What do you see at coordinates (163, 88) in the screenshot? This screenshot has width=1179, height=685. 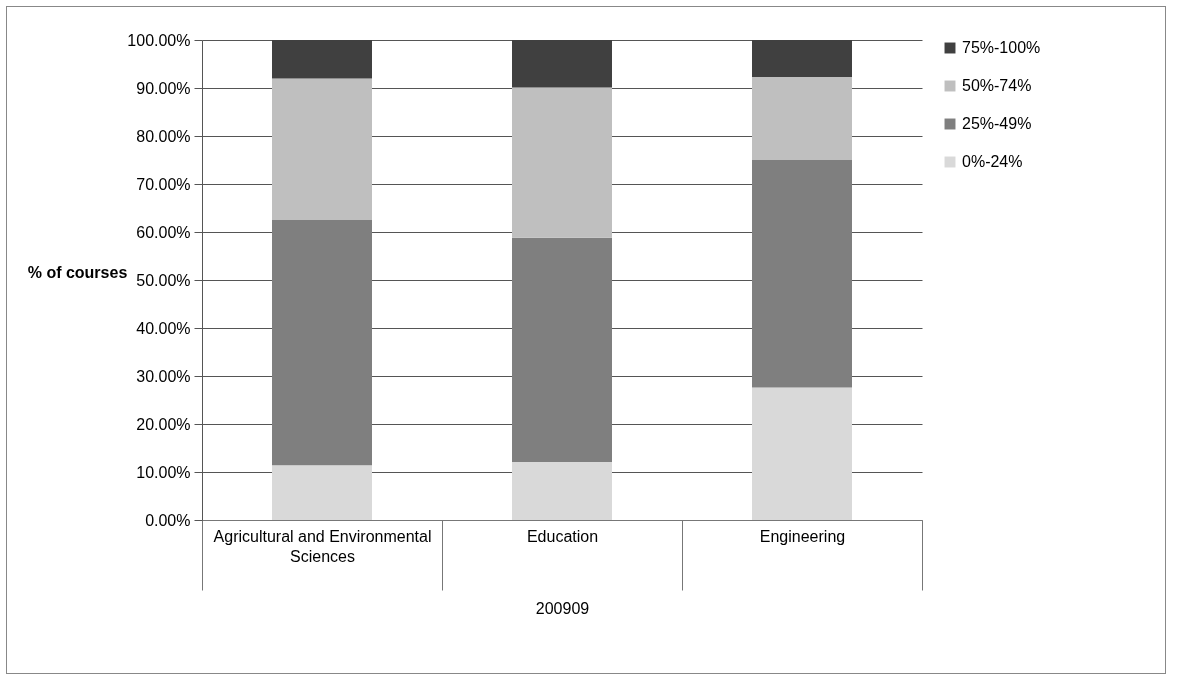 I see `y-tick-label: 90.00%` at bounding box center [163, 88].